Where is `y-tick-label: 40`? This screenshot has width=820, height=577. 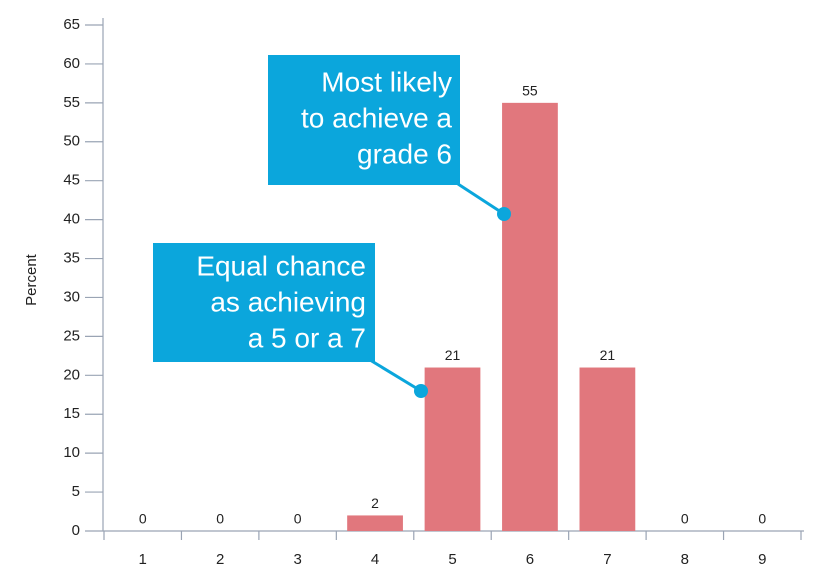
y-tick-label: 40 is located at coordinates (71, 219).